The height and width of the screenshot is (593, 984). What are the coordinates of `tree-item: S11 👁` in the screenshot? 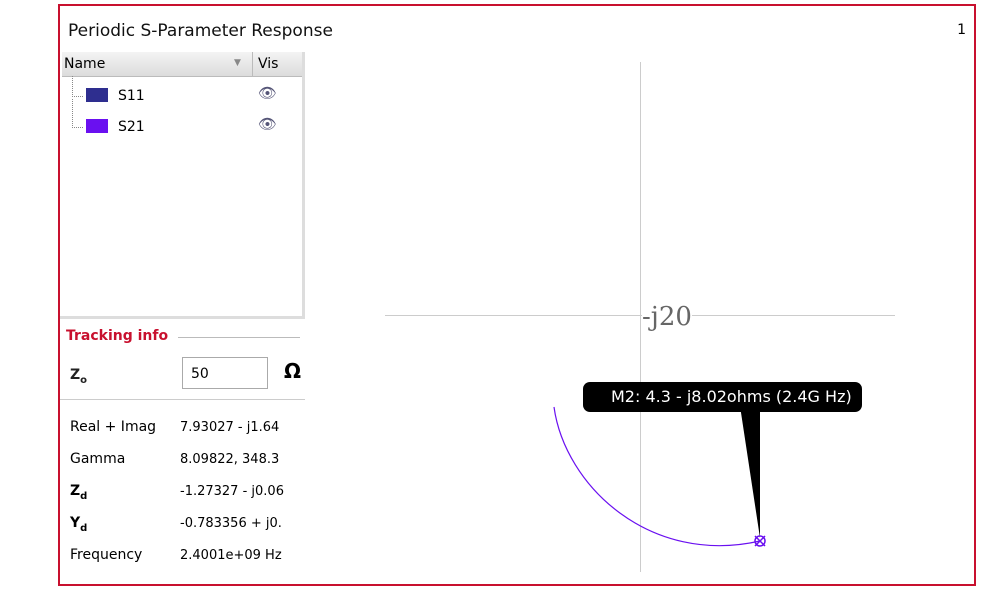 It's located at (182, 92).